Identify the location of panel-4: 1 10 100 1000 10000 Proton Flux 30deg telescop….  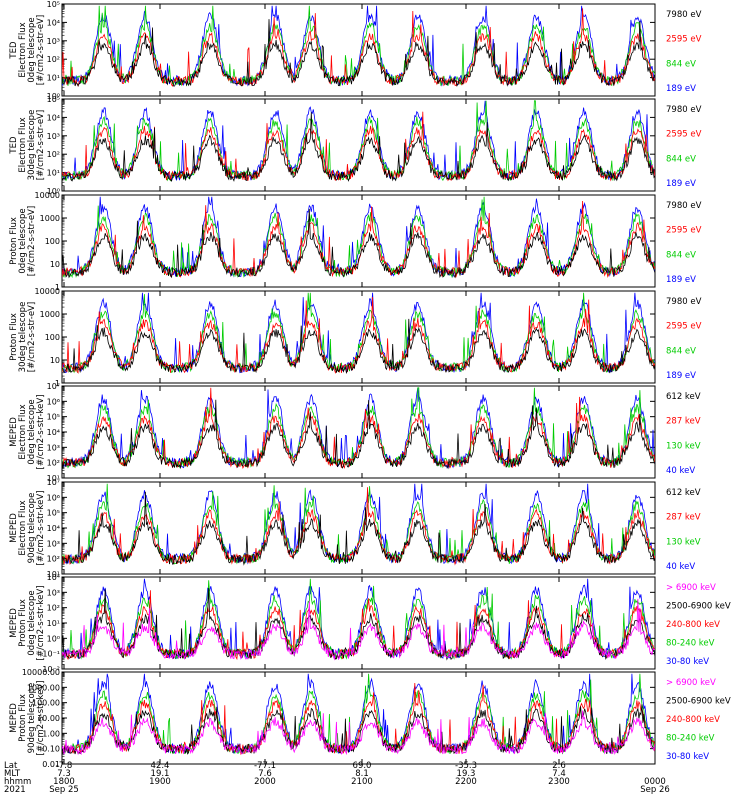
(355, 337).